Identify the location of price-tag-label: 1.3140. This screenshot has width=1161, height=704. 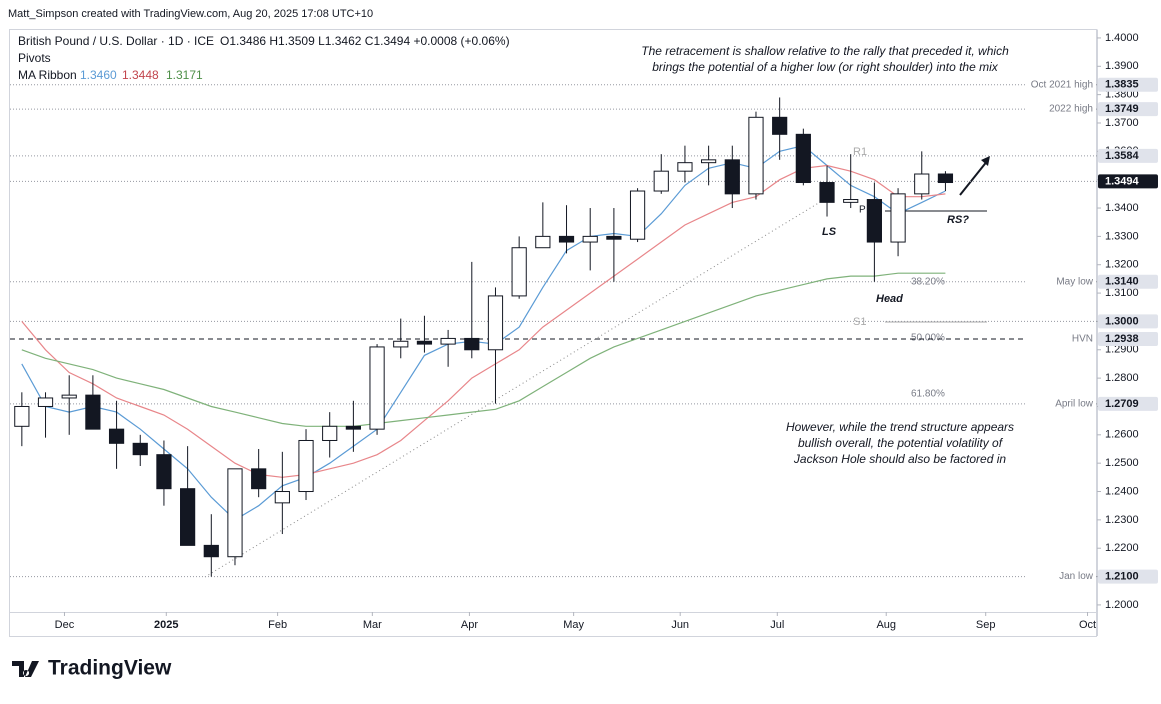
(1122, 282).